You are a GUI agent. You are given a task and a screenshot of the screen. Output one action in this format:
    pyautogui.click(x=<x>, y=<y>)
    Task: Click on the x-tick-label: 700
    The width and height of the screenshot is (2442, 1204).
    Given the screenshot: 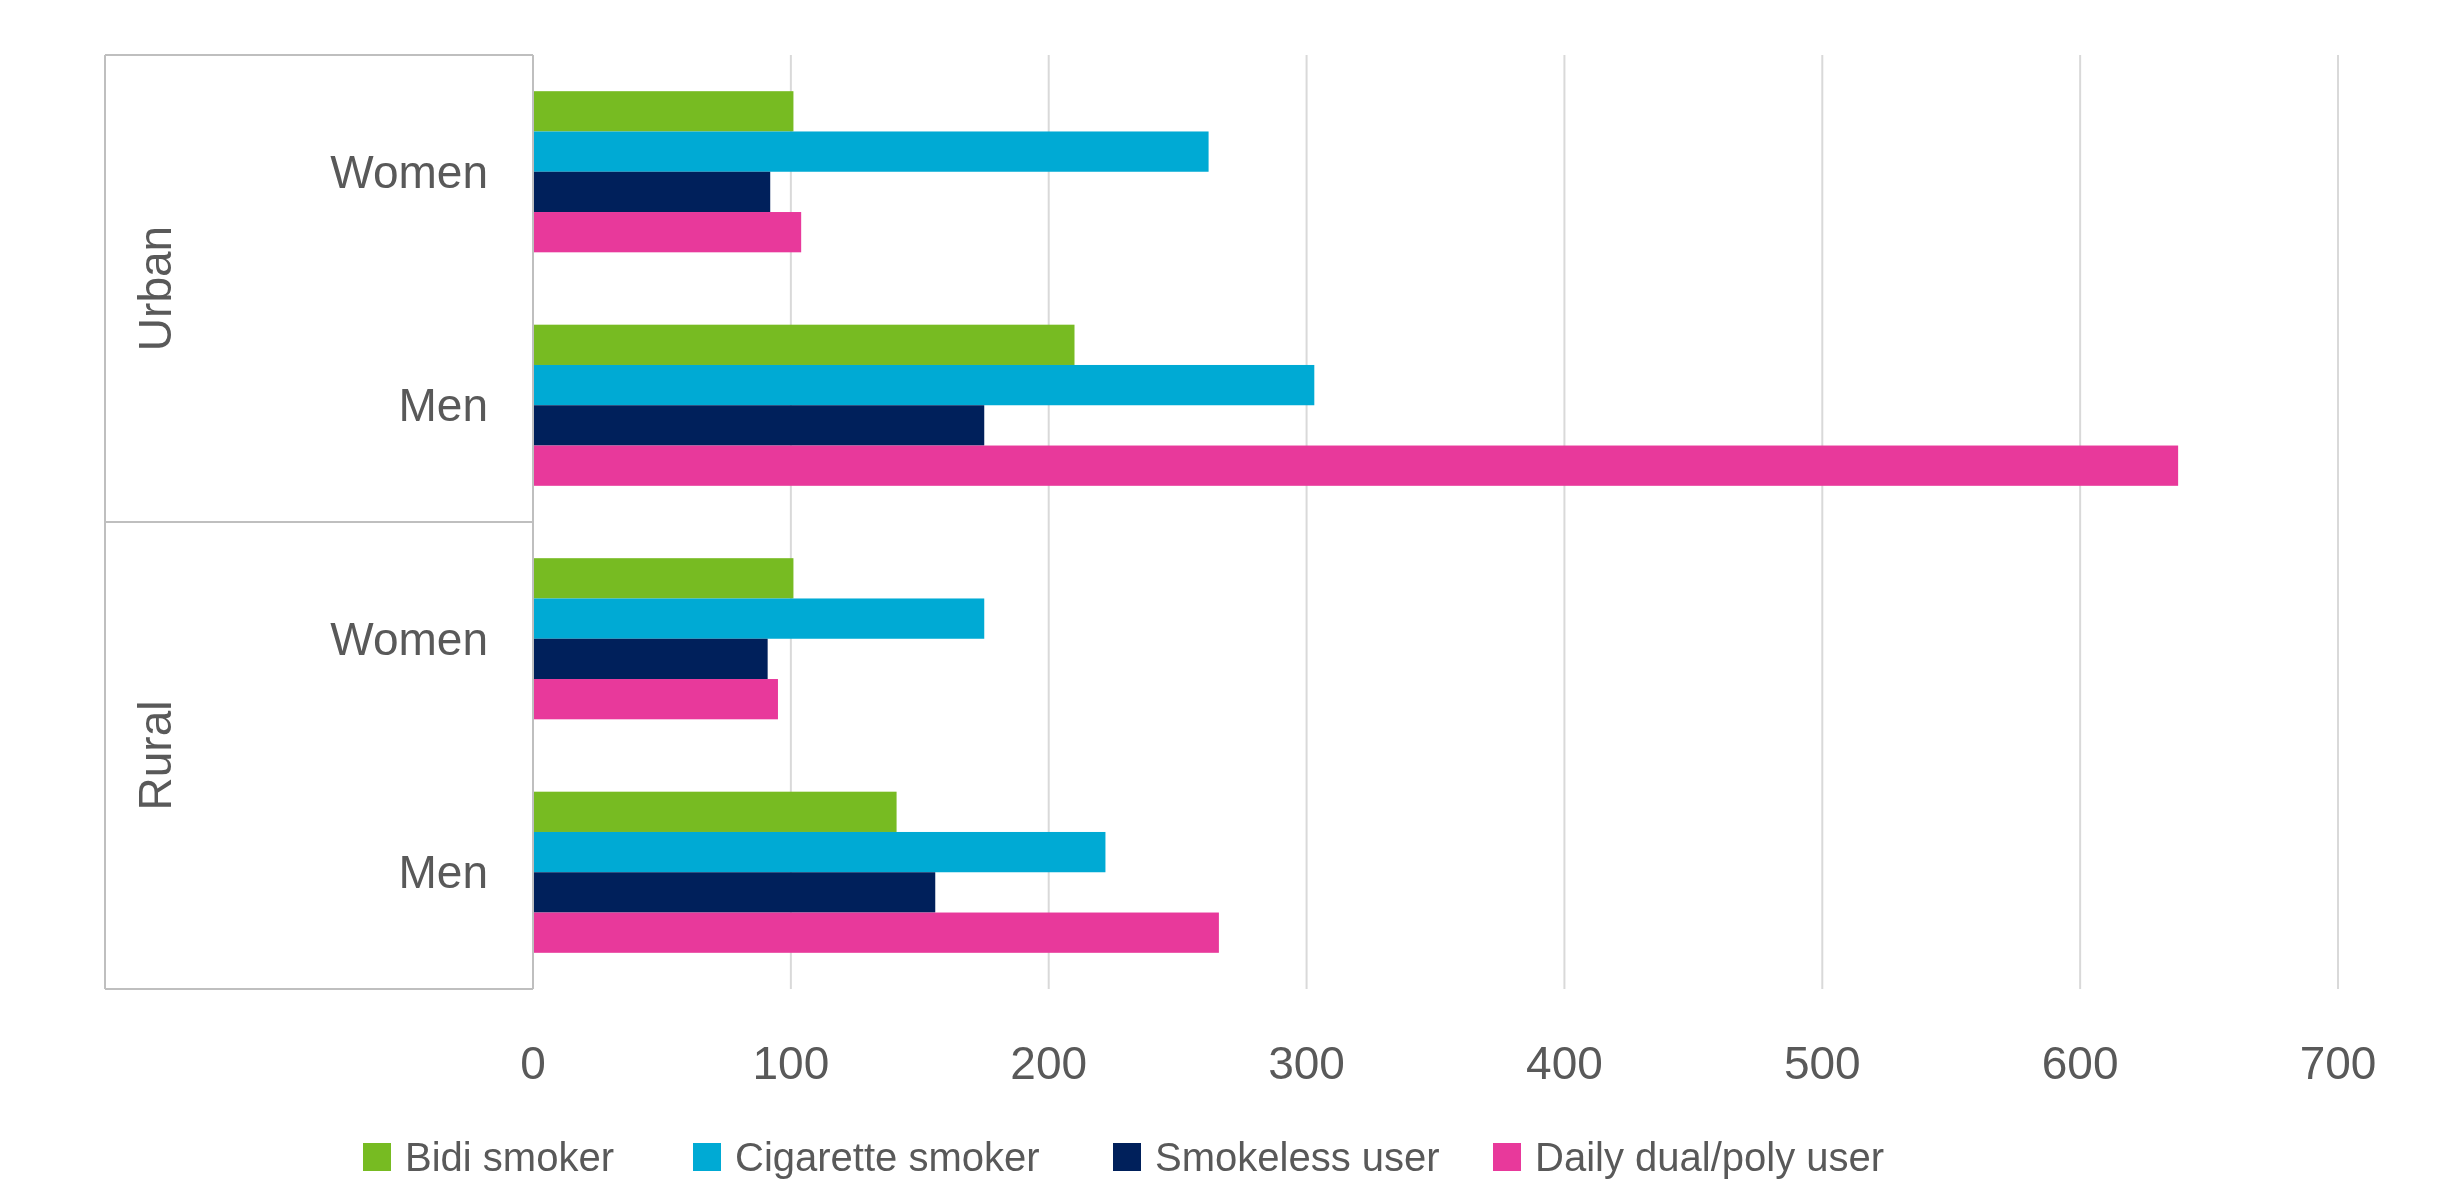 What is the action you would take?
    pyautogui.click(x=2338, y=1063)
    